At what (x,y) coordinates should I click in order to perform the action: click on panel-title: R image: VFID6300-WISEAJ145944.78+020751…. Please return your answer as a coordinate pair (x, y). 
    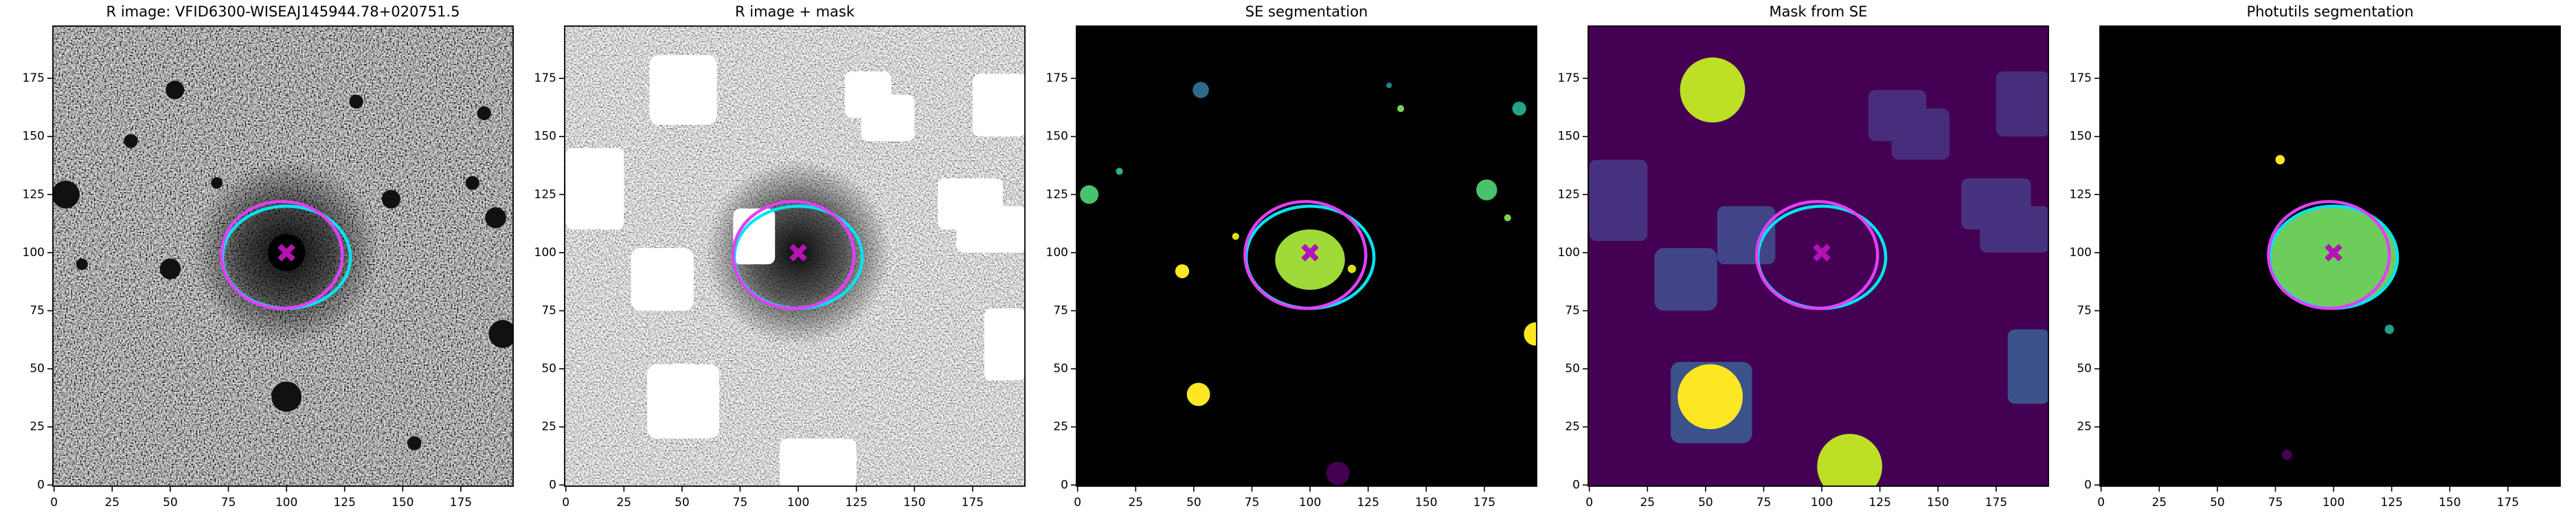
    Looking at the image, I should click on (283, 11).